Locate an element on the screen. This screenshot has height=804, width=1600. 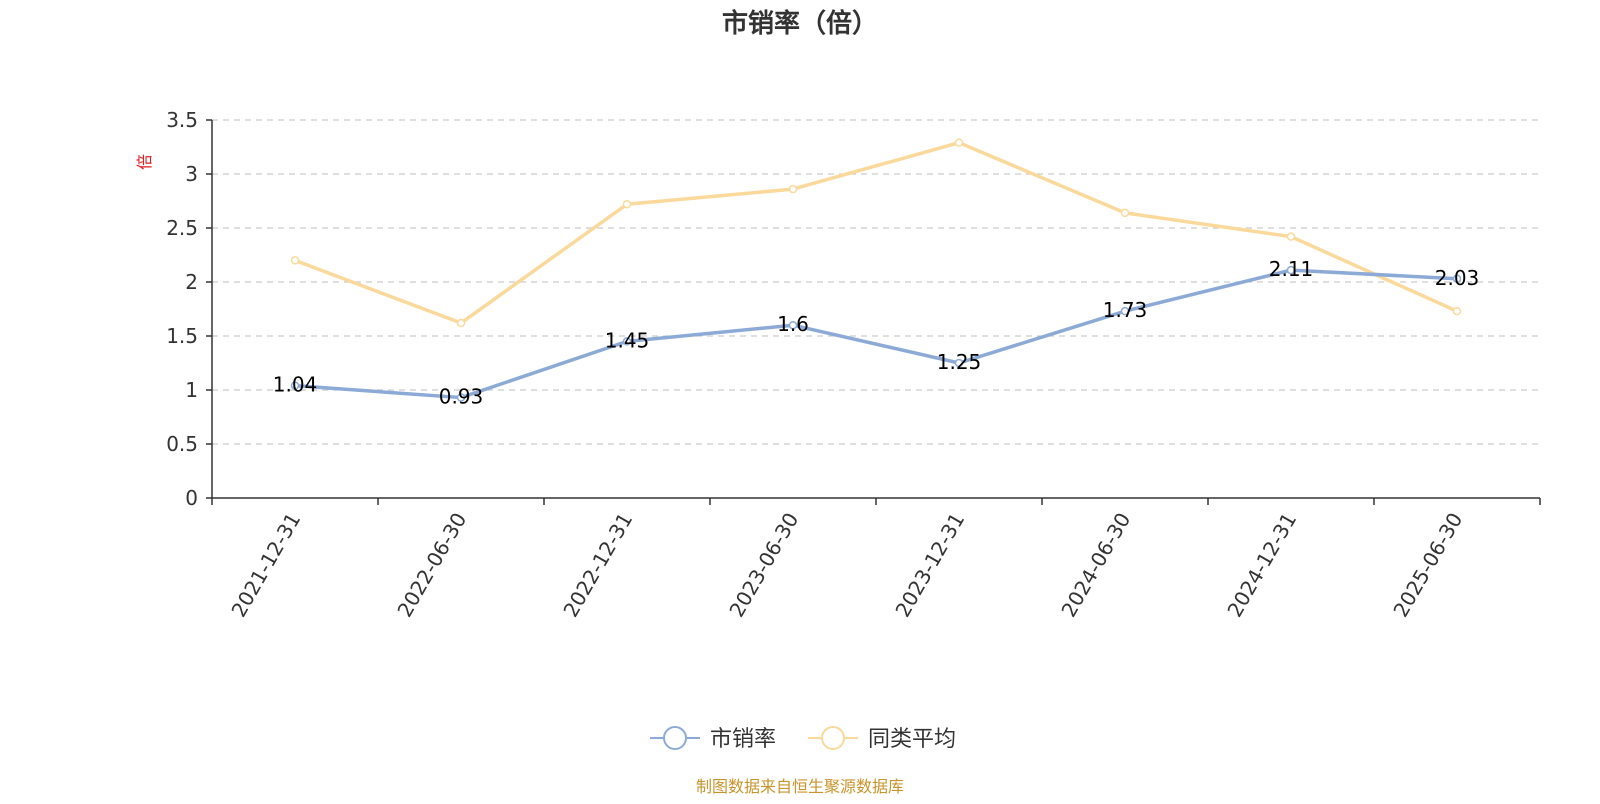
y-axis-unit-label: 倍 is located at coordinates (144, 162).